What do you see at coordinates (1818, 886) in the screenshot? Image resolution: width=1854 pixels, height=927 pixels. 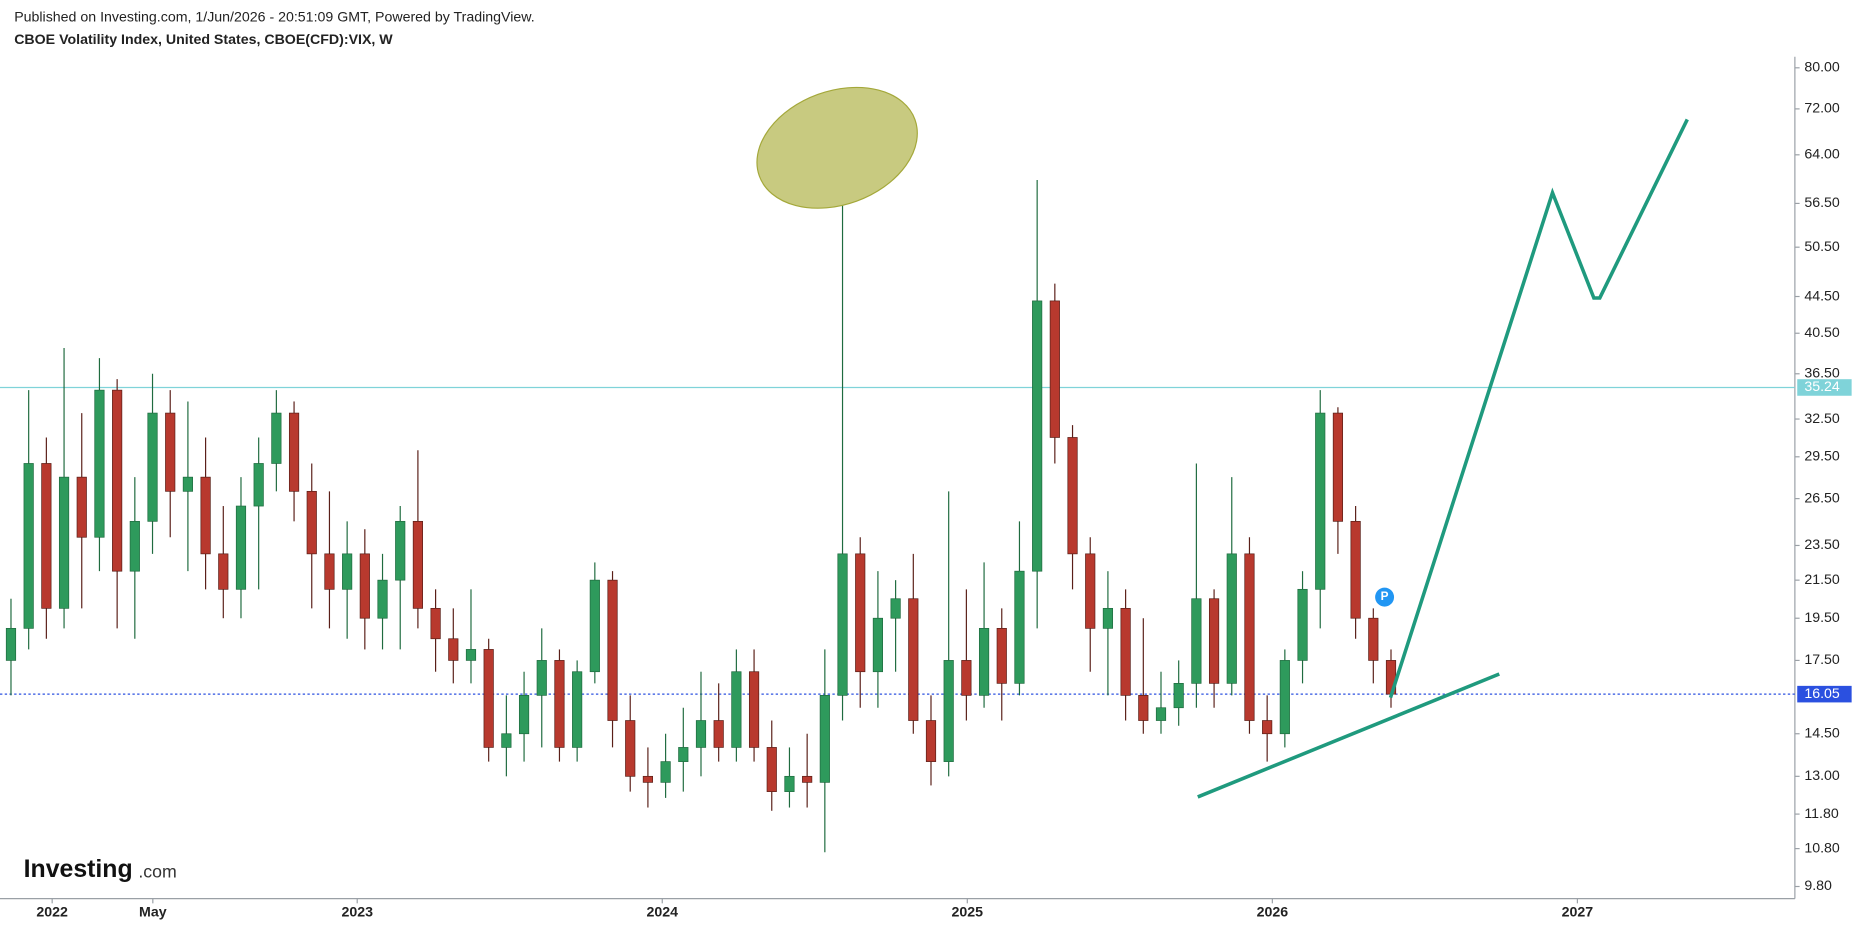 I see `y-tick-label: 9.80` at bounding box center [1818, 886].